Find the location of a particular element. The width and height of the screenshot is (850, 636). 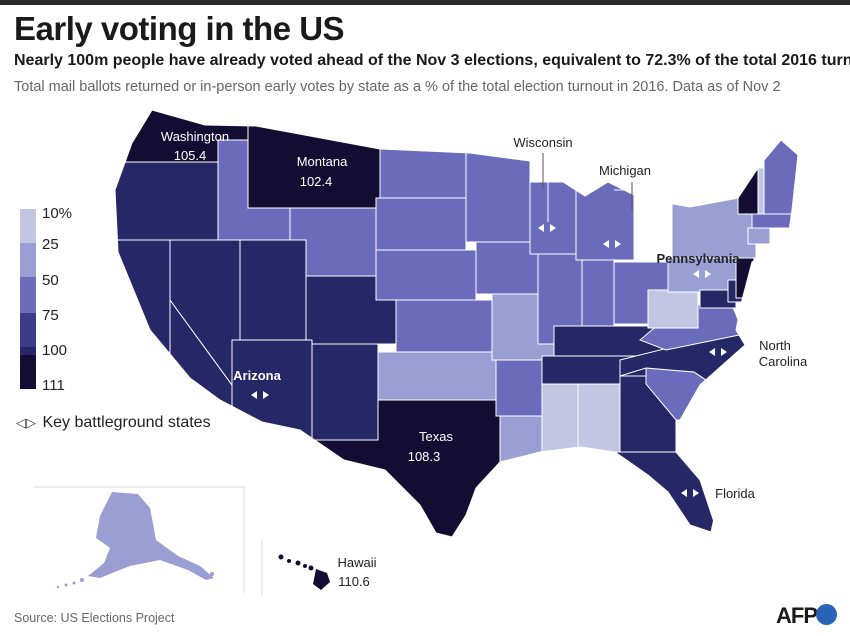

legend-tick-100: 100 is located at coordinates (55, 350).